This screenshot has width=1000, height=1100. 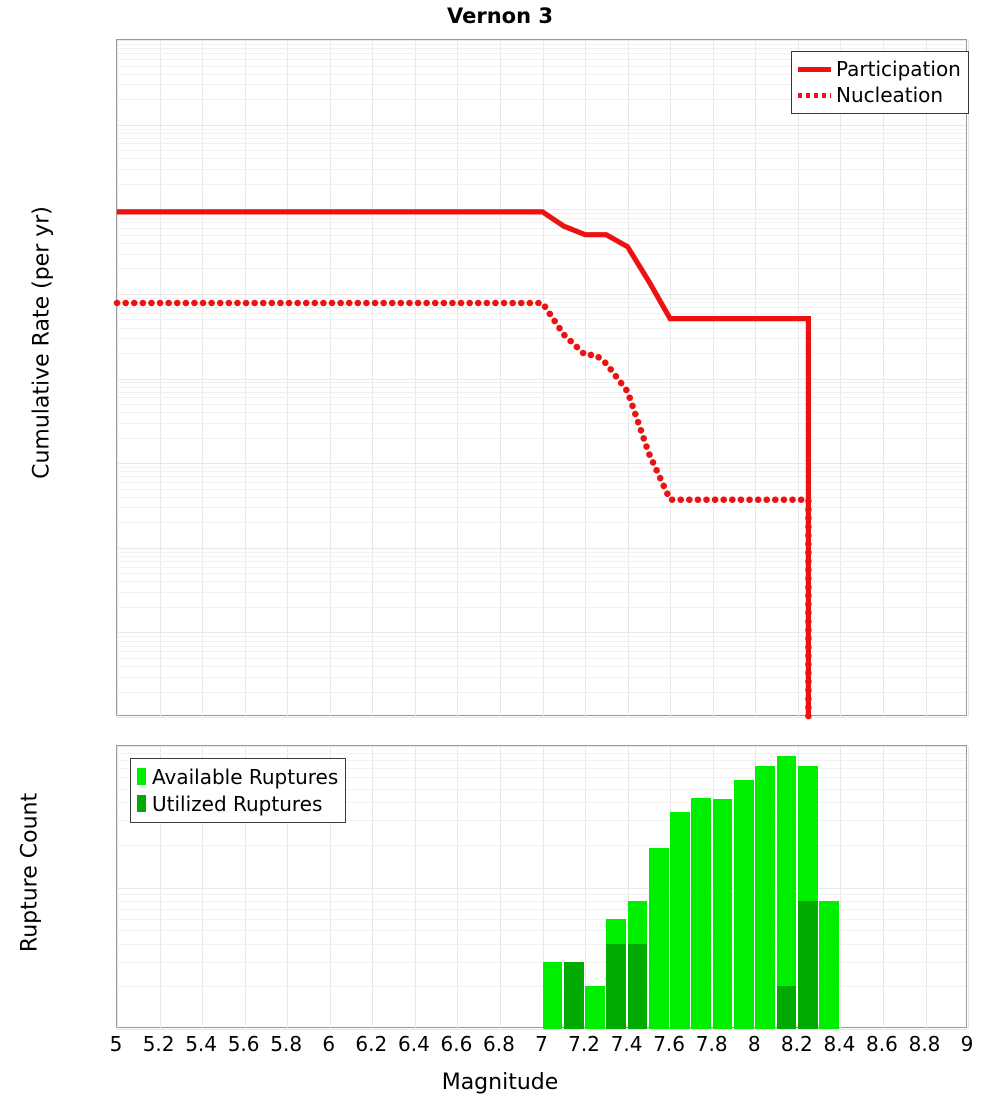 I want to click on gridline-vertical, so click(x=968, y=887).